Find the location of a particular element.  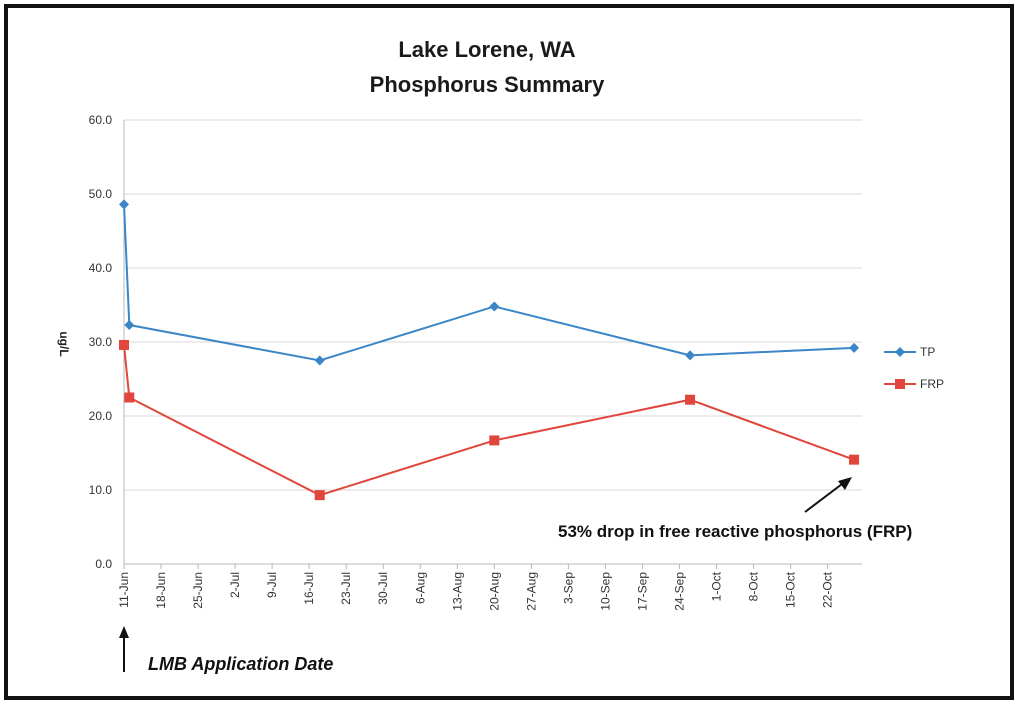

frp-drop-arrow is located at coordinates (825, 496).